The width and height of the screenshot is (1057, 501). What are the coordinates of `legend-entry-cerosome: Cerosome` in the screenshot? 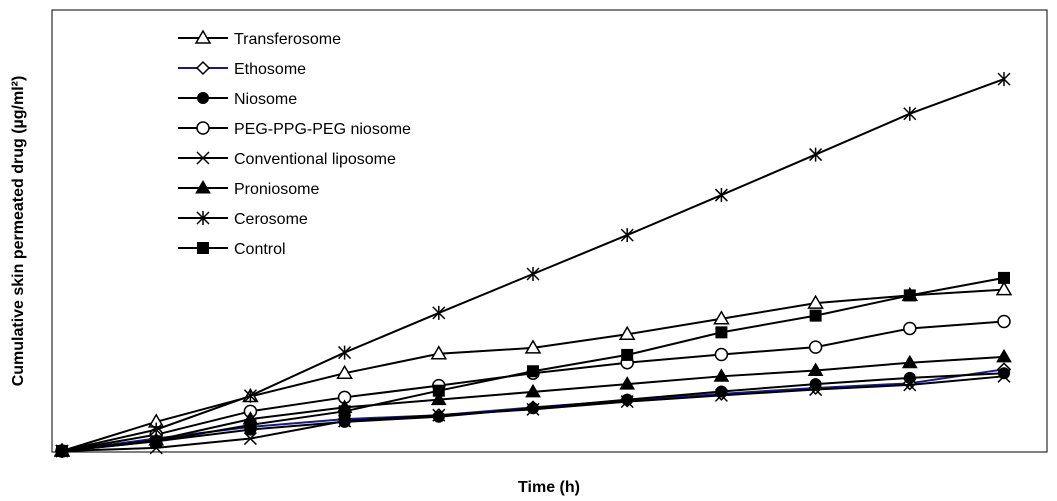 It's located at (243, 219).